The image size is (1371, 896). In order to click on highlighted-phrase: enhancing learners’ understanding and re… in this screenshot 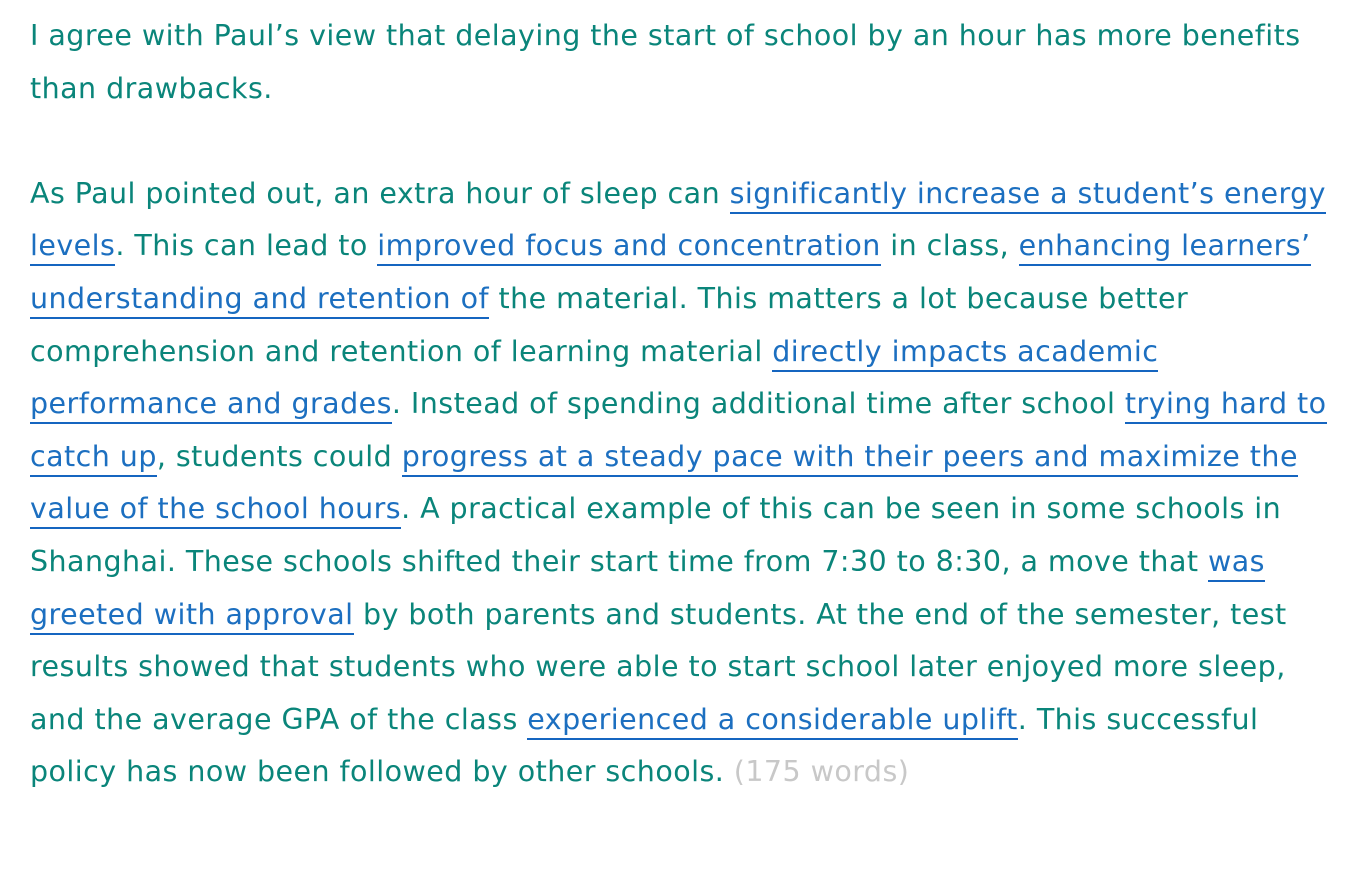, I will do `click(670, 274)`.